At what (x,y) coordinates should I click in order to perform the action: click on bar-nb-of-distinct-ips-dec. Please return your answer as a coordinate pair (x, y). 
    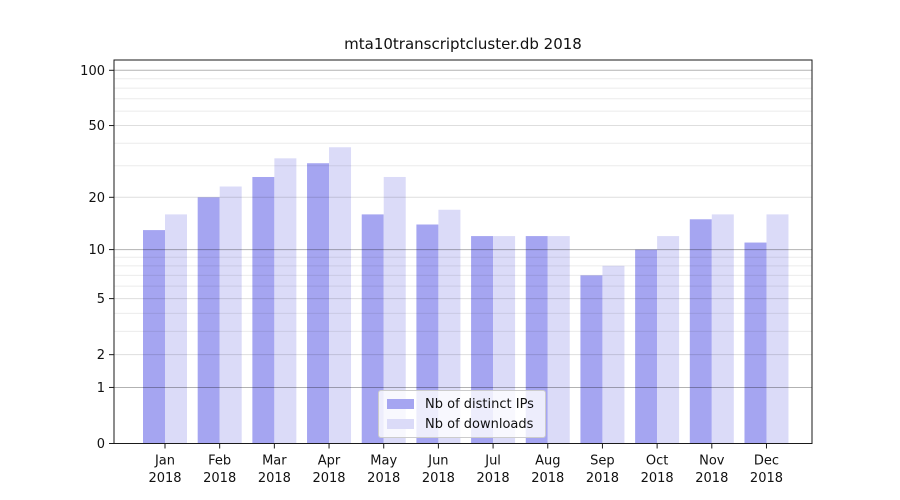
    Looking at the image, I should click on (755, 343).